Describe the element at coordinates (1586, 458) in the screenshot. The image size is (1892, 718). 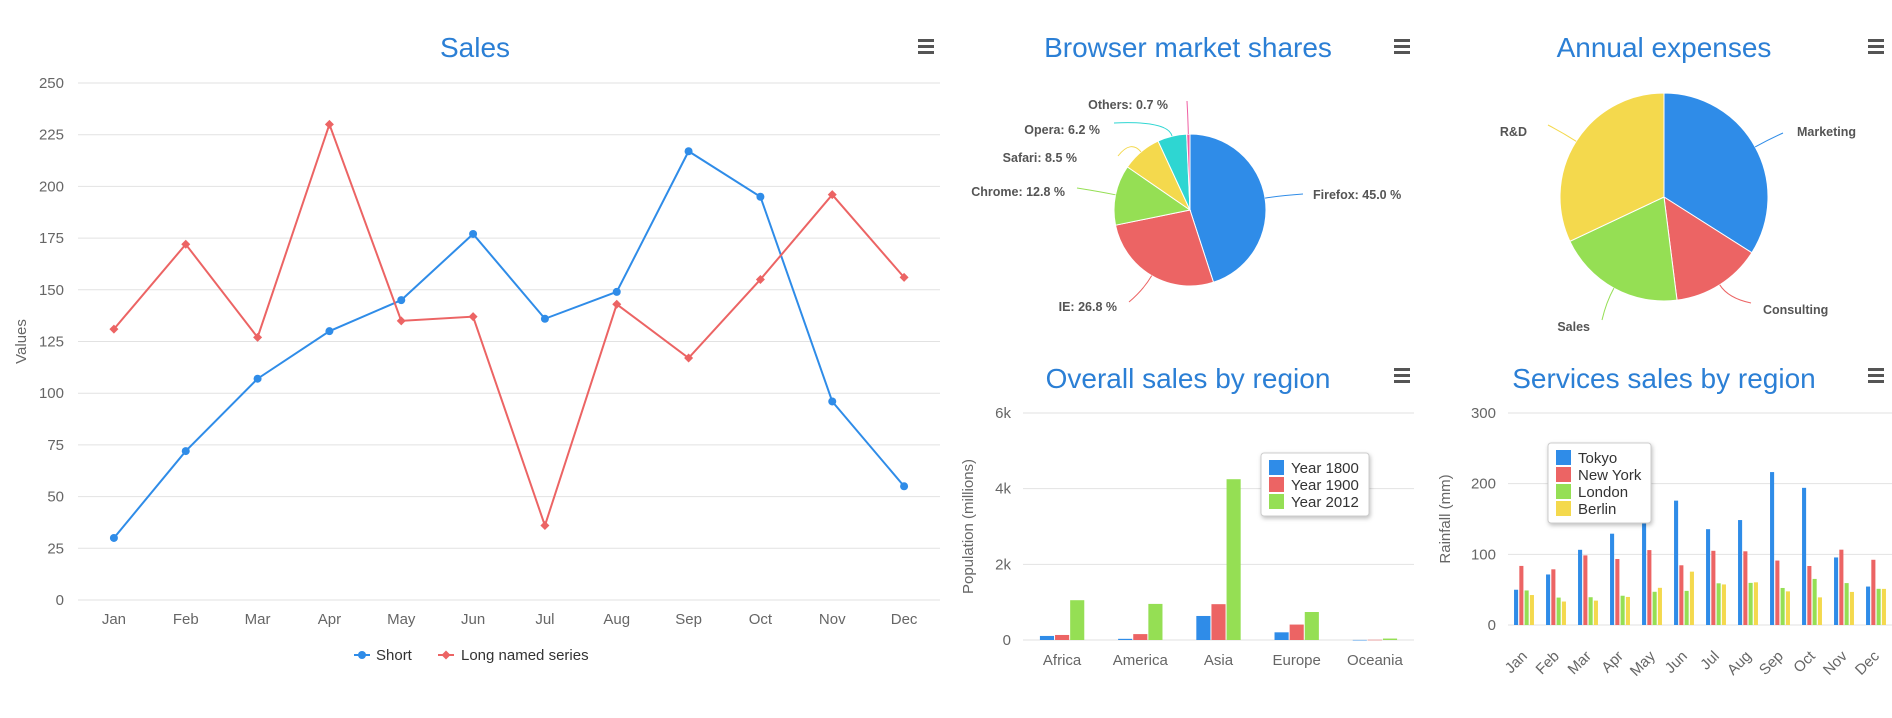
I see `legend-item: Tokyo` at that location.